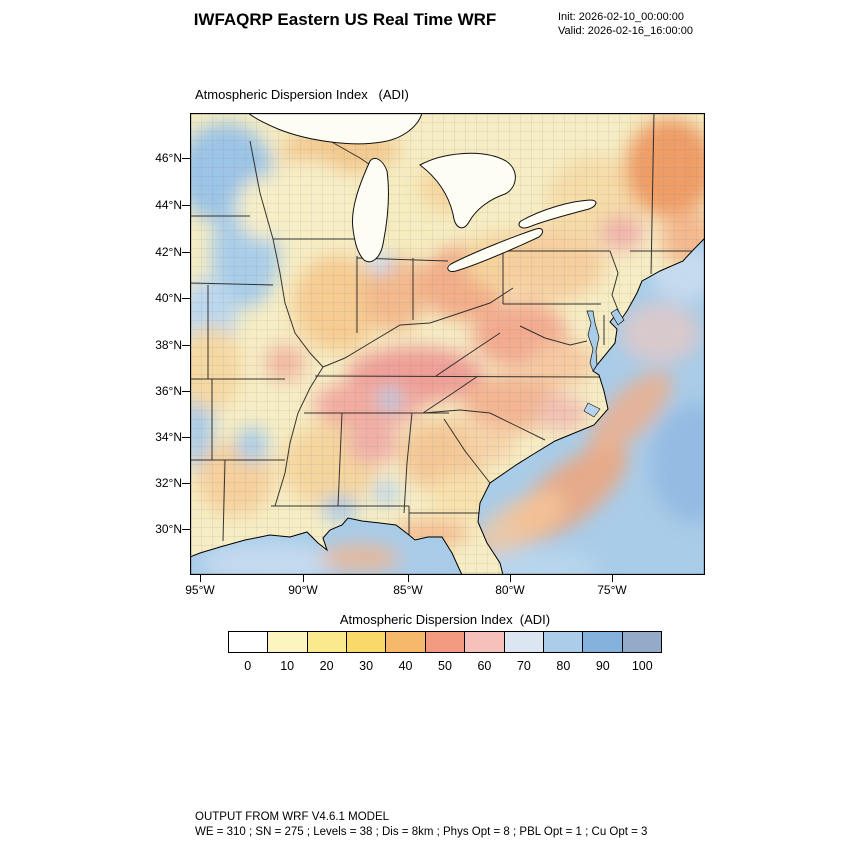 The height and width of the screenshot is (850, 850). What do you see at coordinates (602, 666) in the screenshot?
I see `colorbar-tick-label: 90` at bounding box center [602, 666].